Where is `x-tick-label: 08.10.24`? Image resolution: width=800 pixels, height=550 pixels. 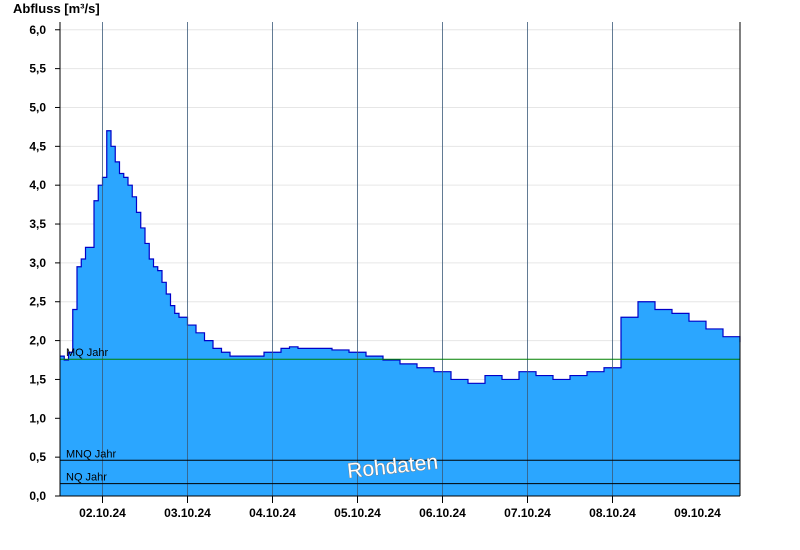
x-tick-label: 08.10.24 is located at coordinates (612, 513).